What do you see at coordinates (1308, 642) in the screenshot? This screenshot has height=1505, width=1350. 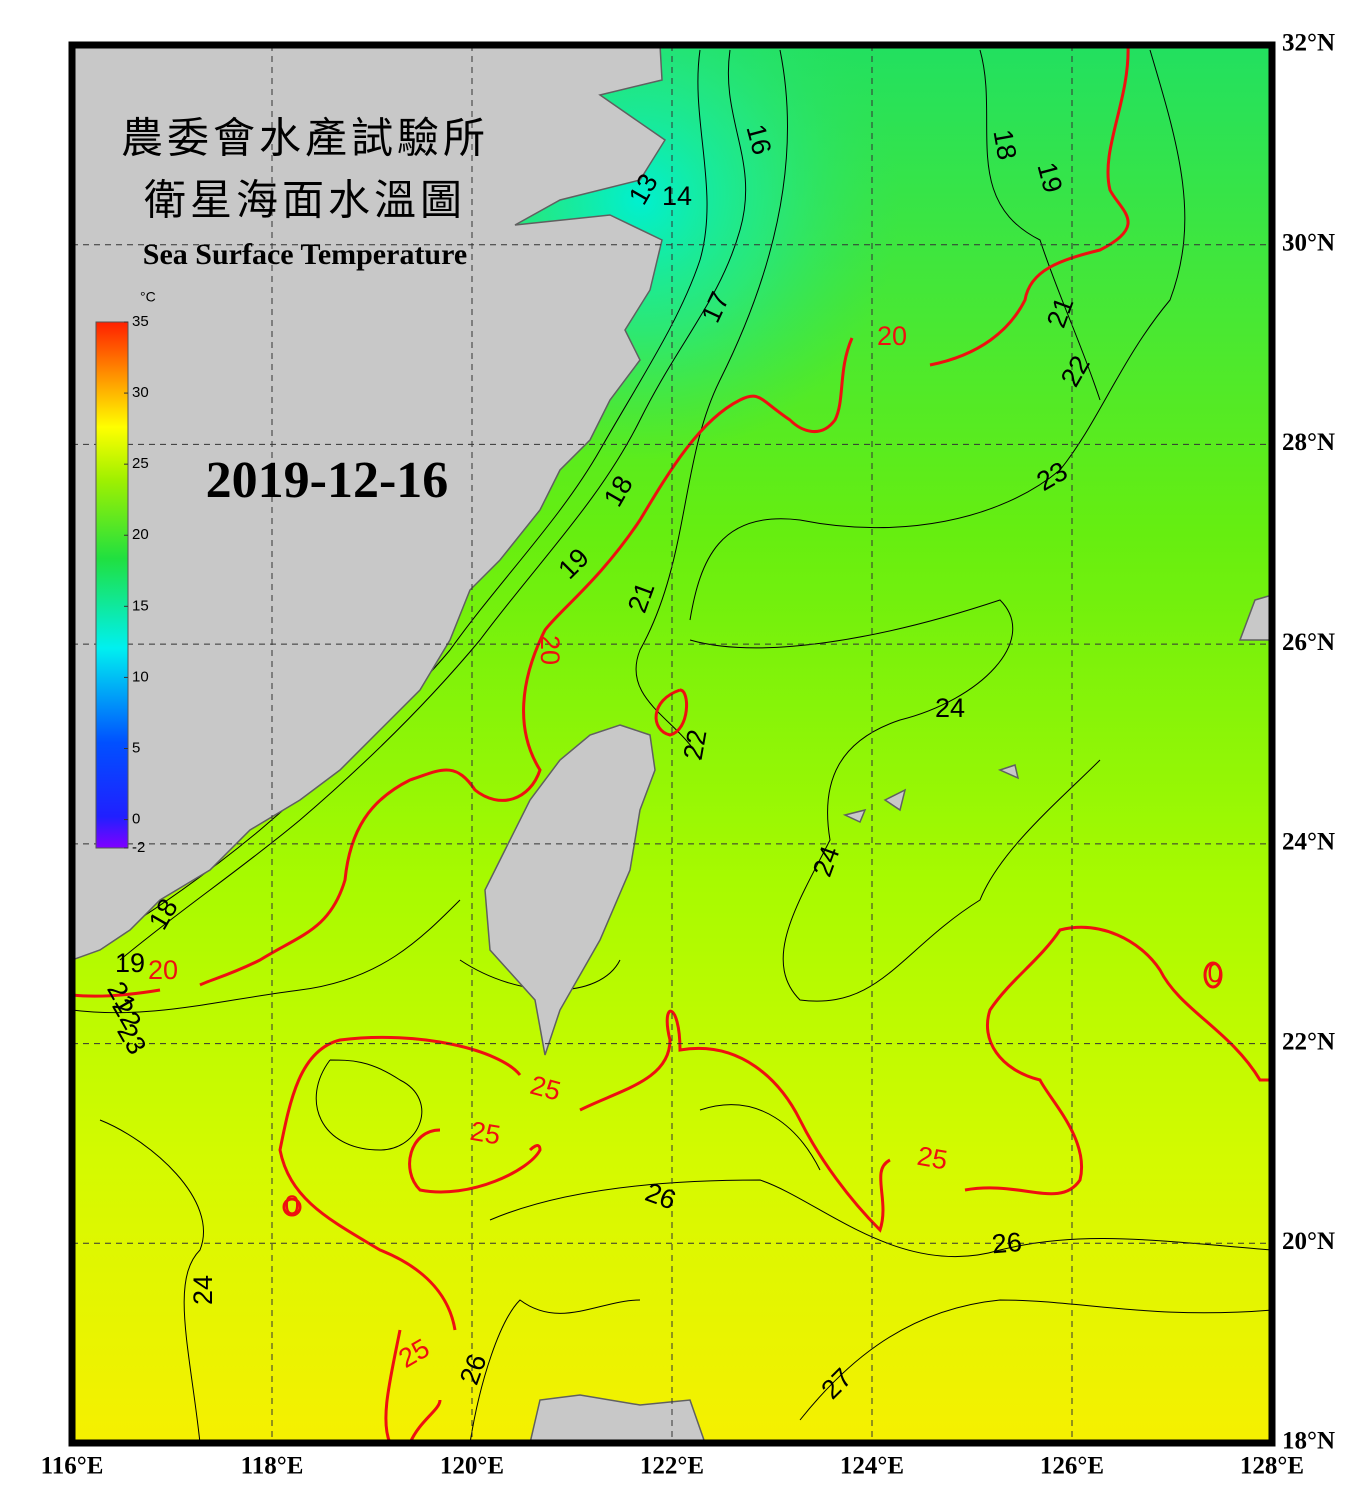 I see `y-tick-label: 26°N` at bounding box center [1308, 642].